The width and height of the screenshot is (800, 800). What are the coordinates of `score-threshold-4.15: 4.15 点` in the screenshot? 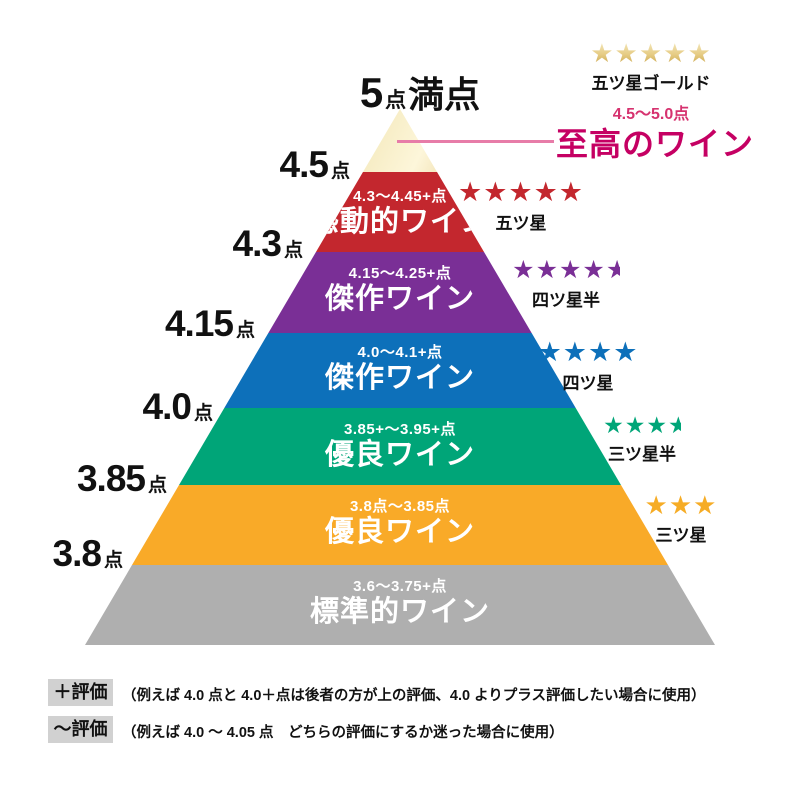 It's located at (210, 324).